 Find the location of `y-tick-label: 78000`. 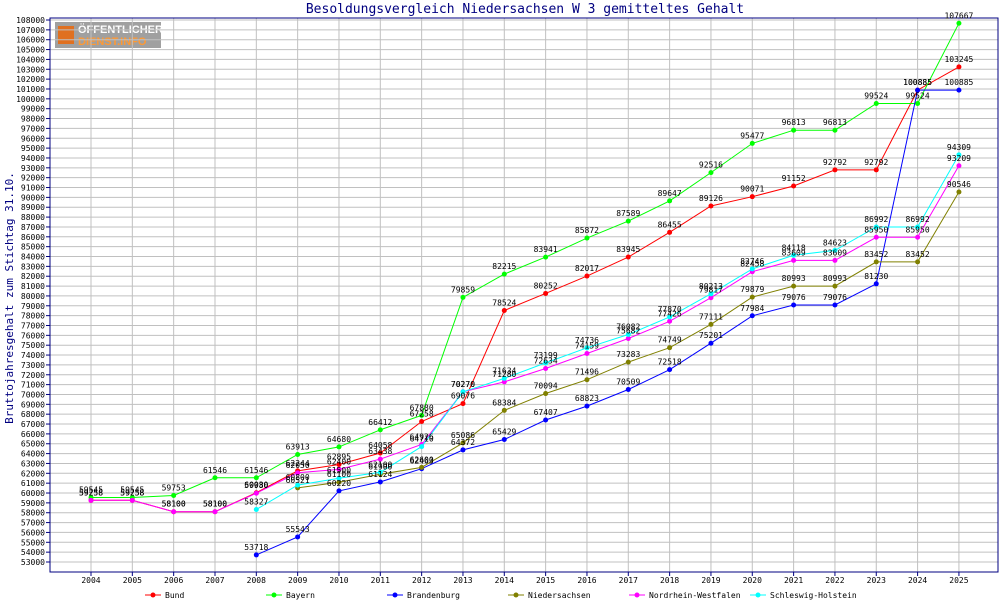

y-tick-label: 78000 is located at coordinates (33, 316).